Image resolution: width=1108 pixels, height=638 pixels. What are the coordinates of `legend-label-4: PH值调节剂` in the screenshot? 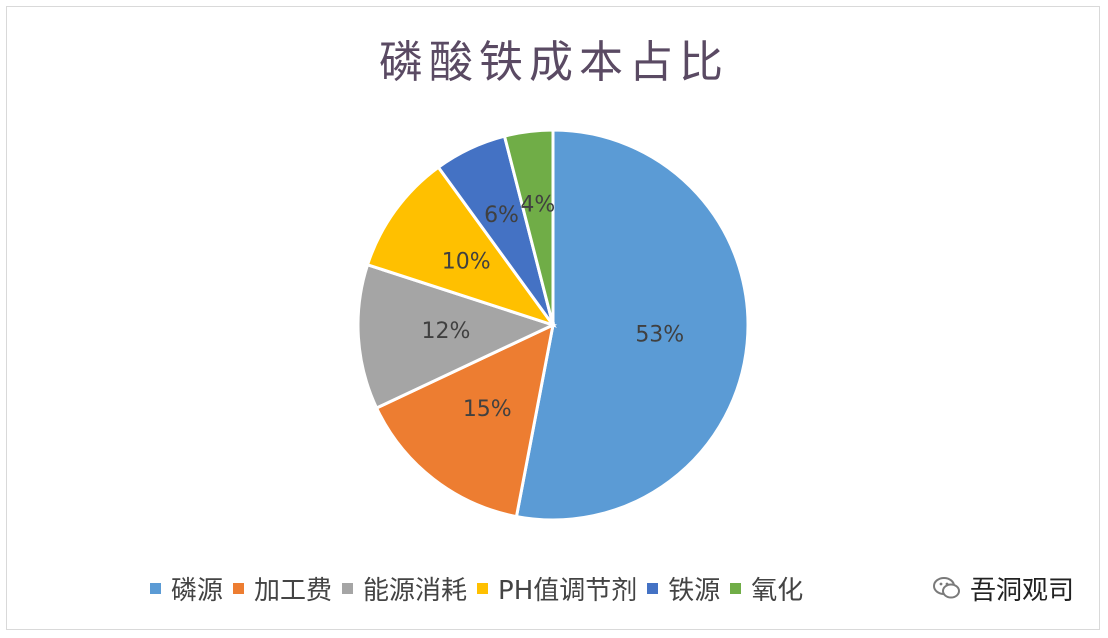 It's located at (568, 590).